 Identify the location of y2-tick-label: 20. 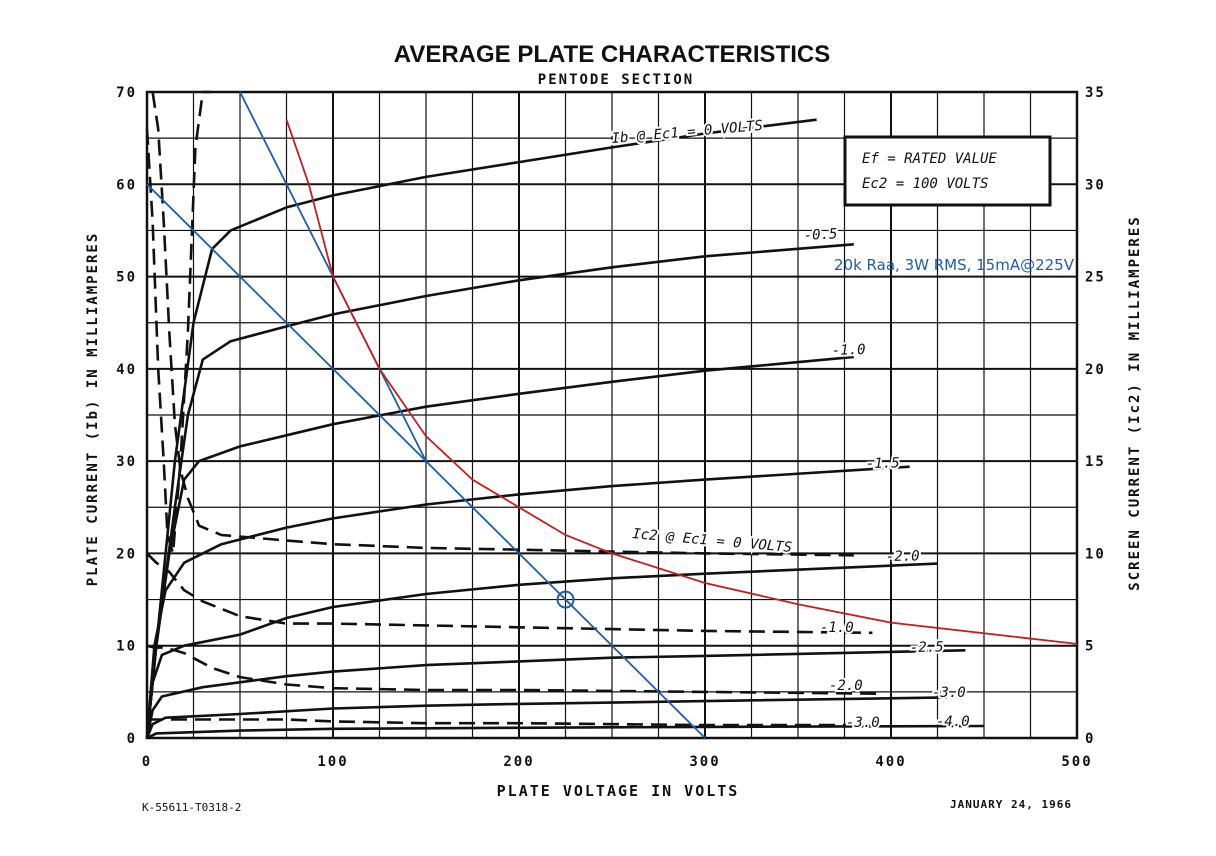
(1095, 370).